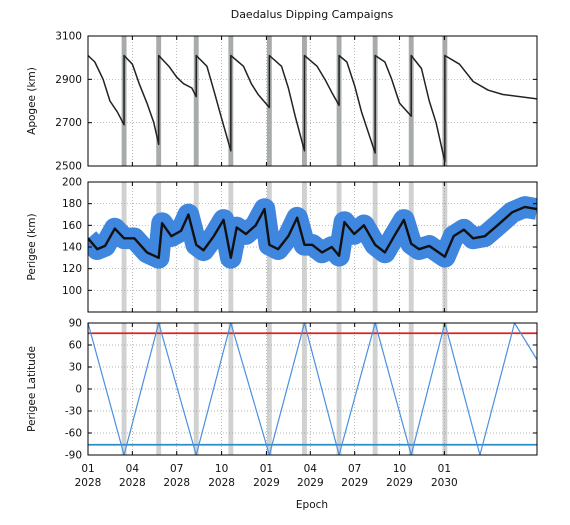 Image resolution: width=570 pixels, height=525 pixels. I want to click on y-tick-label: 90, so click(75, 324).